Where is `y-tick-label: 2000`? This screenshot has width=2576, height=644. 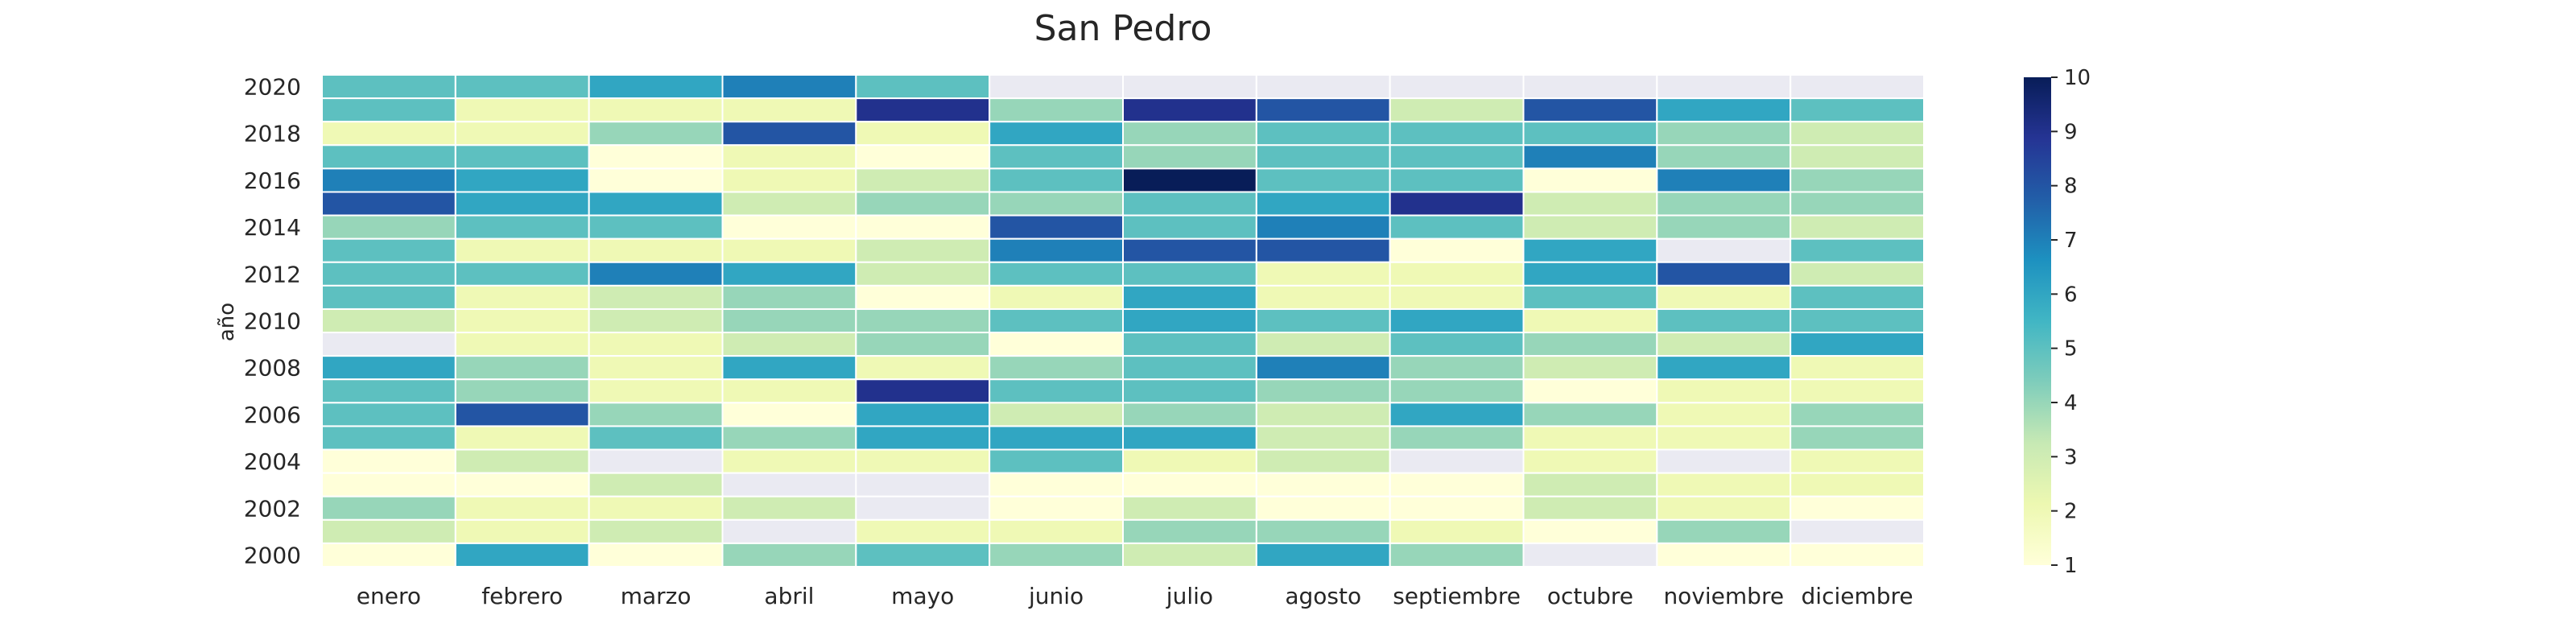
y-tick-label: 2000 is located at coordinates (272, 555).